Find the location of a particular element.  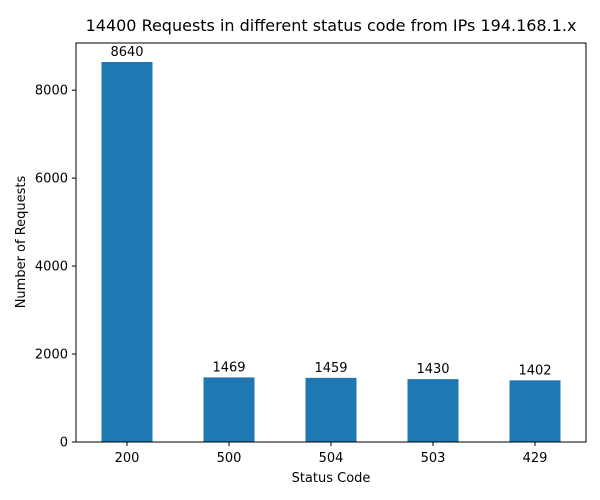

y-tick-label-6000: 6000 is located at coordinates (51, 179).